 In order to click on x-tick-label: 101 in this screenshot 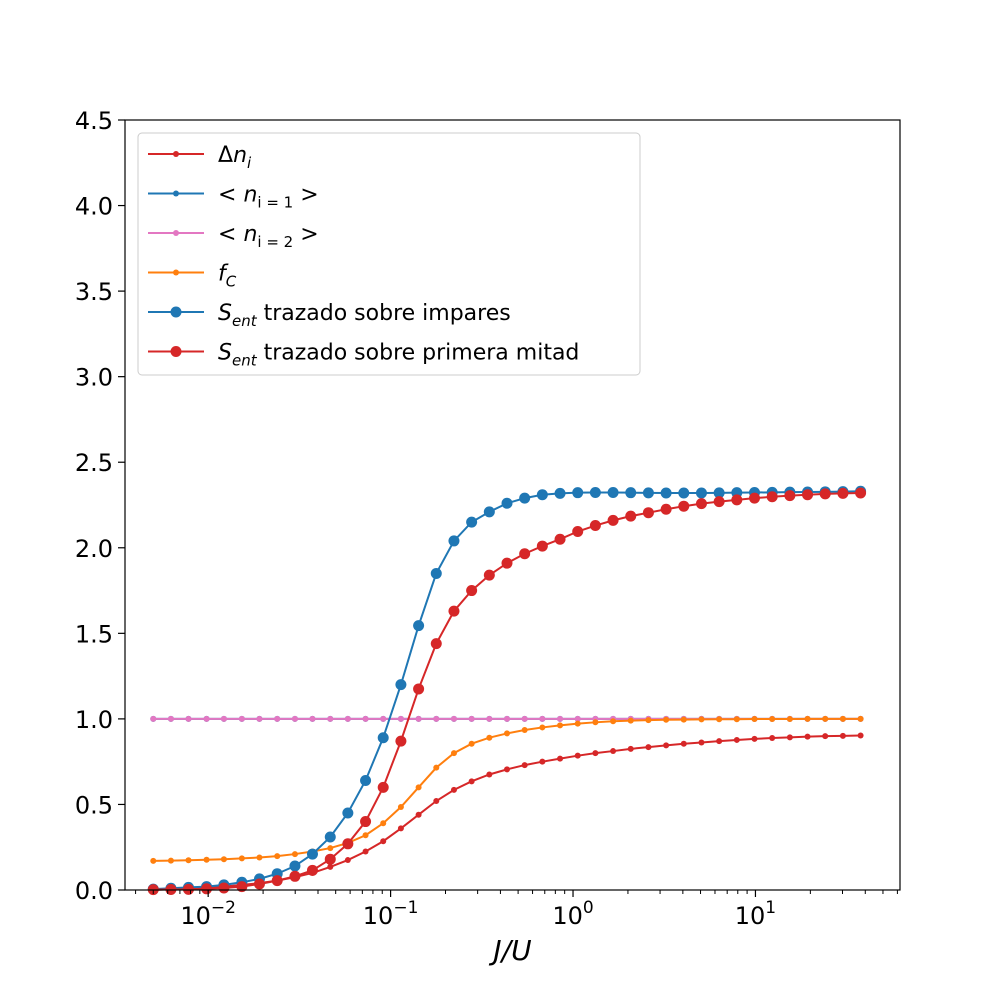, I will do `click(755, 914)`.